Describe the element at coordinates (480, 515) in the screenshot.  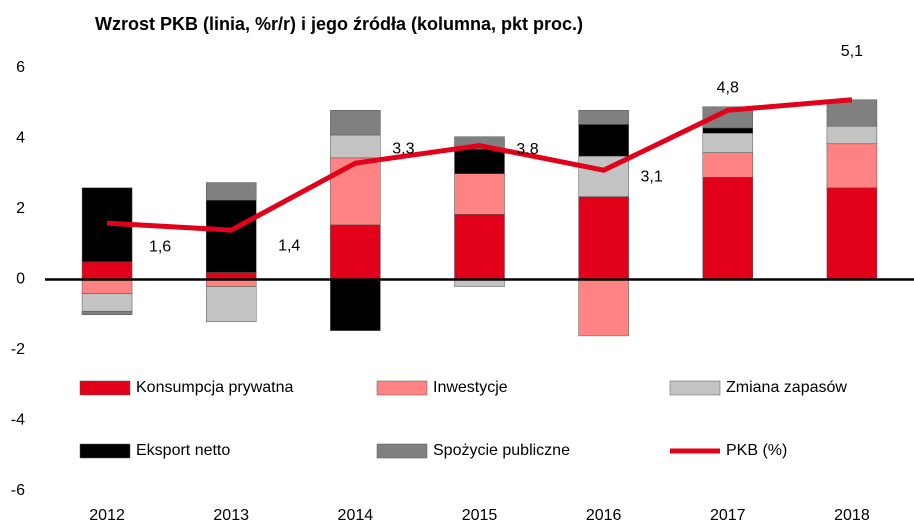
I see `x-tick-label: 2015` at that location.